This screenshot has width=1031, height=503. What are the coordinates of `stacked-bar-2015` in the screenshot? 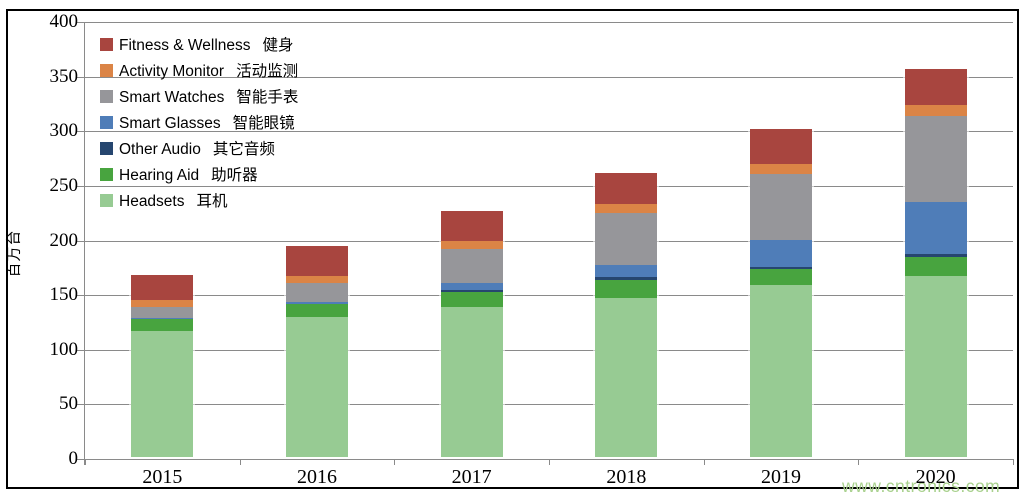 It's located at (162, 365).